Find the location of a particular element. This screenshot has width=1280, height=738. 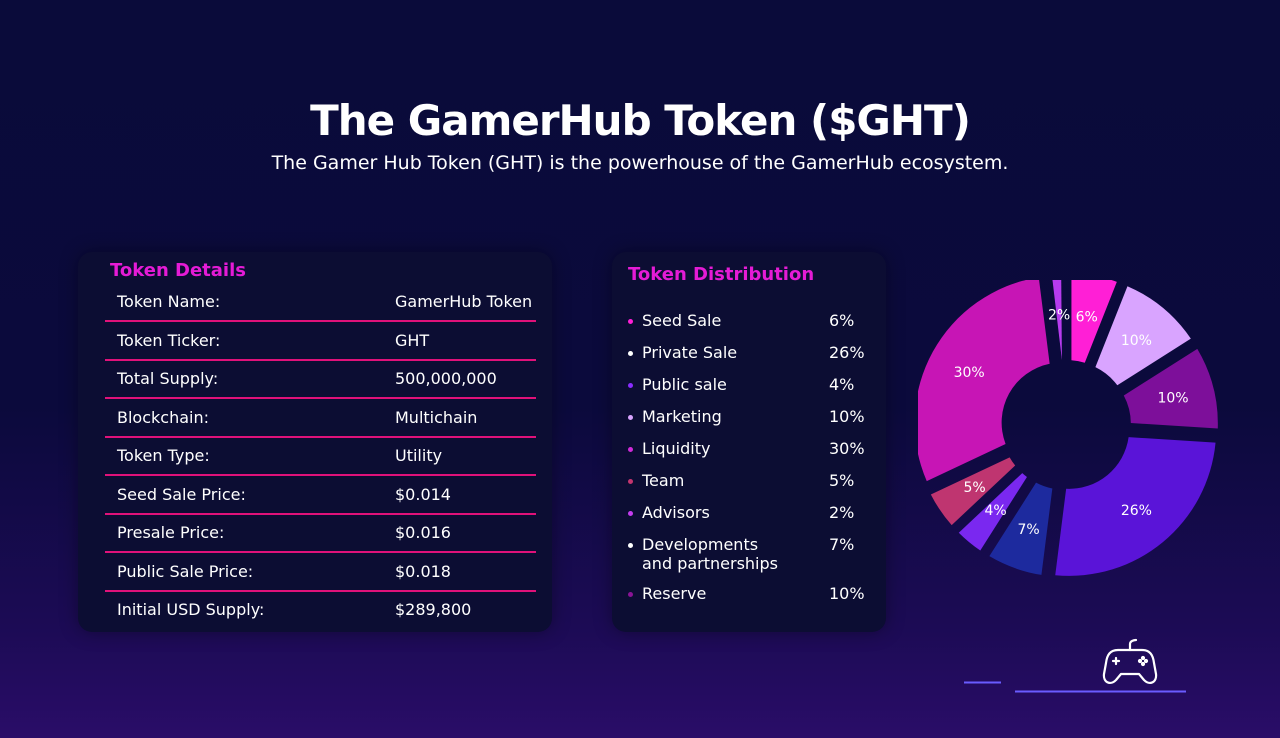

distribution-item-name: Developments and partnerships is located at coordinates (710, 554).